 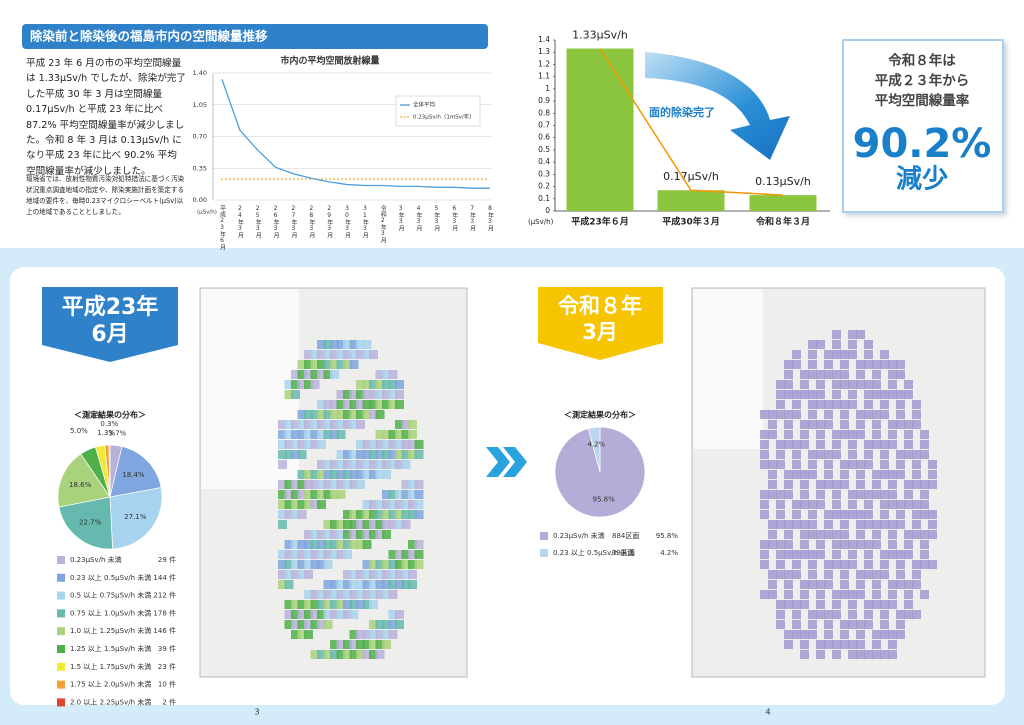 I want to click on pie-label: 27.1%, so click(x=135, y=517).